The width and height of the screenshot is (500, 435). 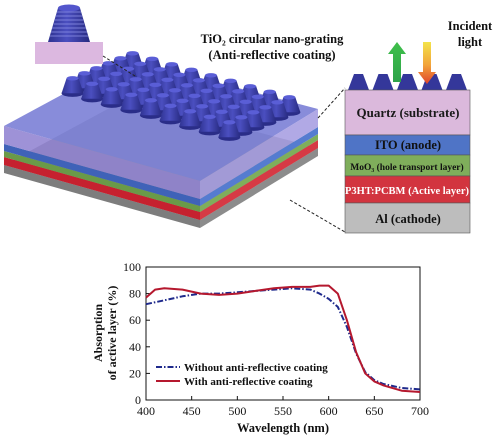 I want to click on legend-label-without: Without anti-reflective coating, so click(x=256, y=368).